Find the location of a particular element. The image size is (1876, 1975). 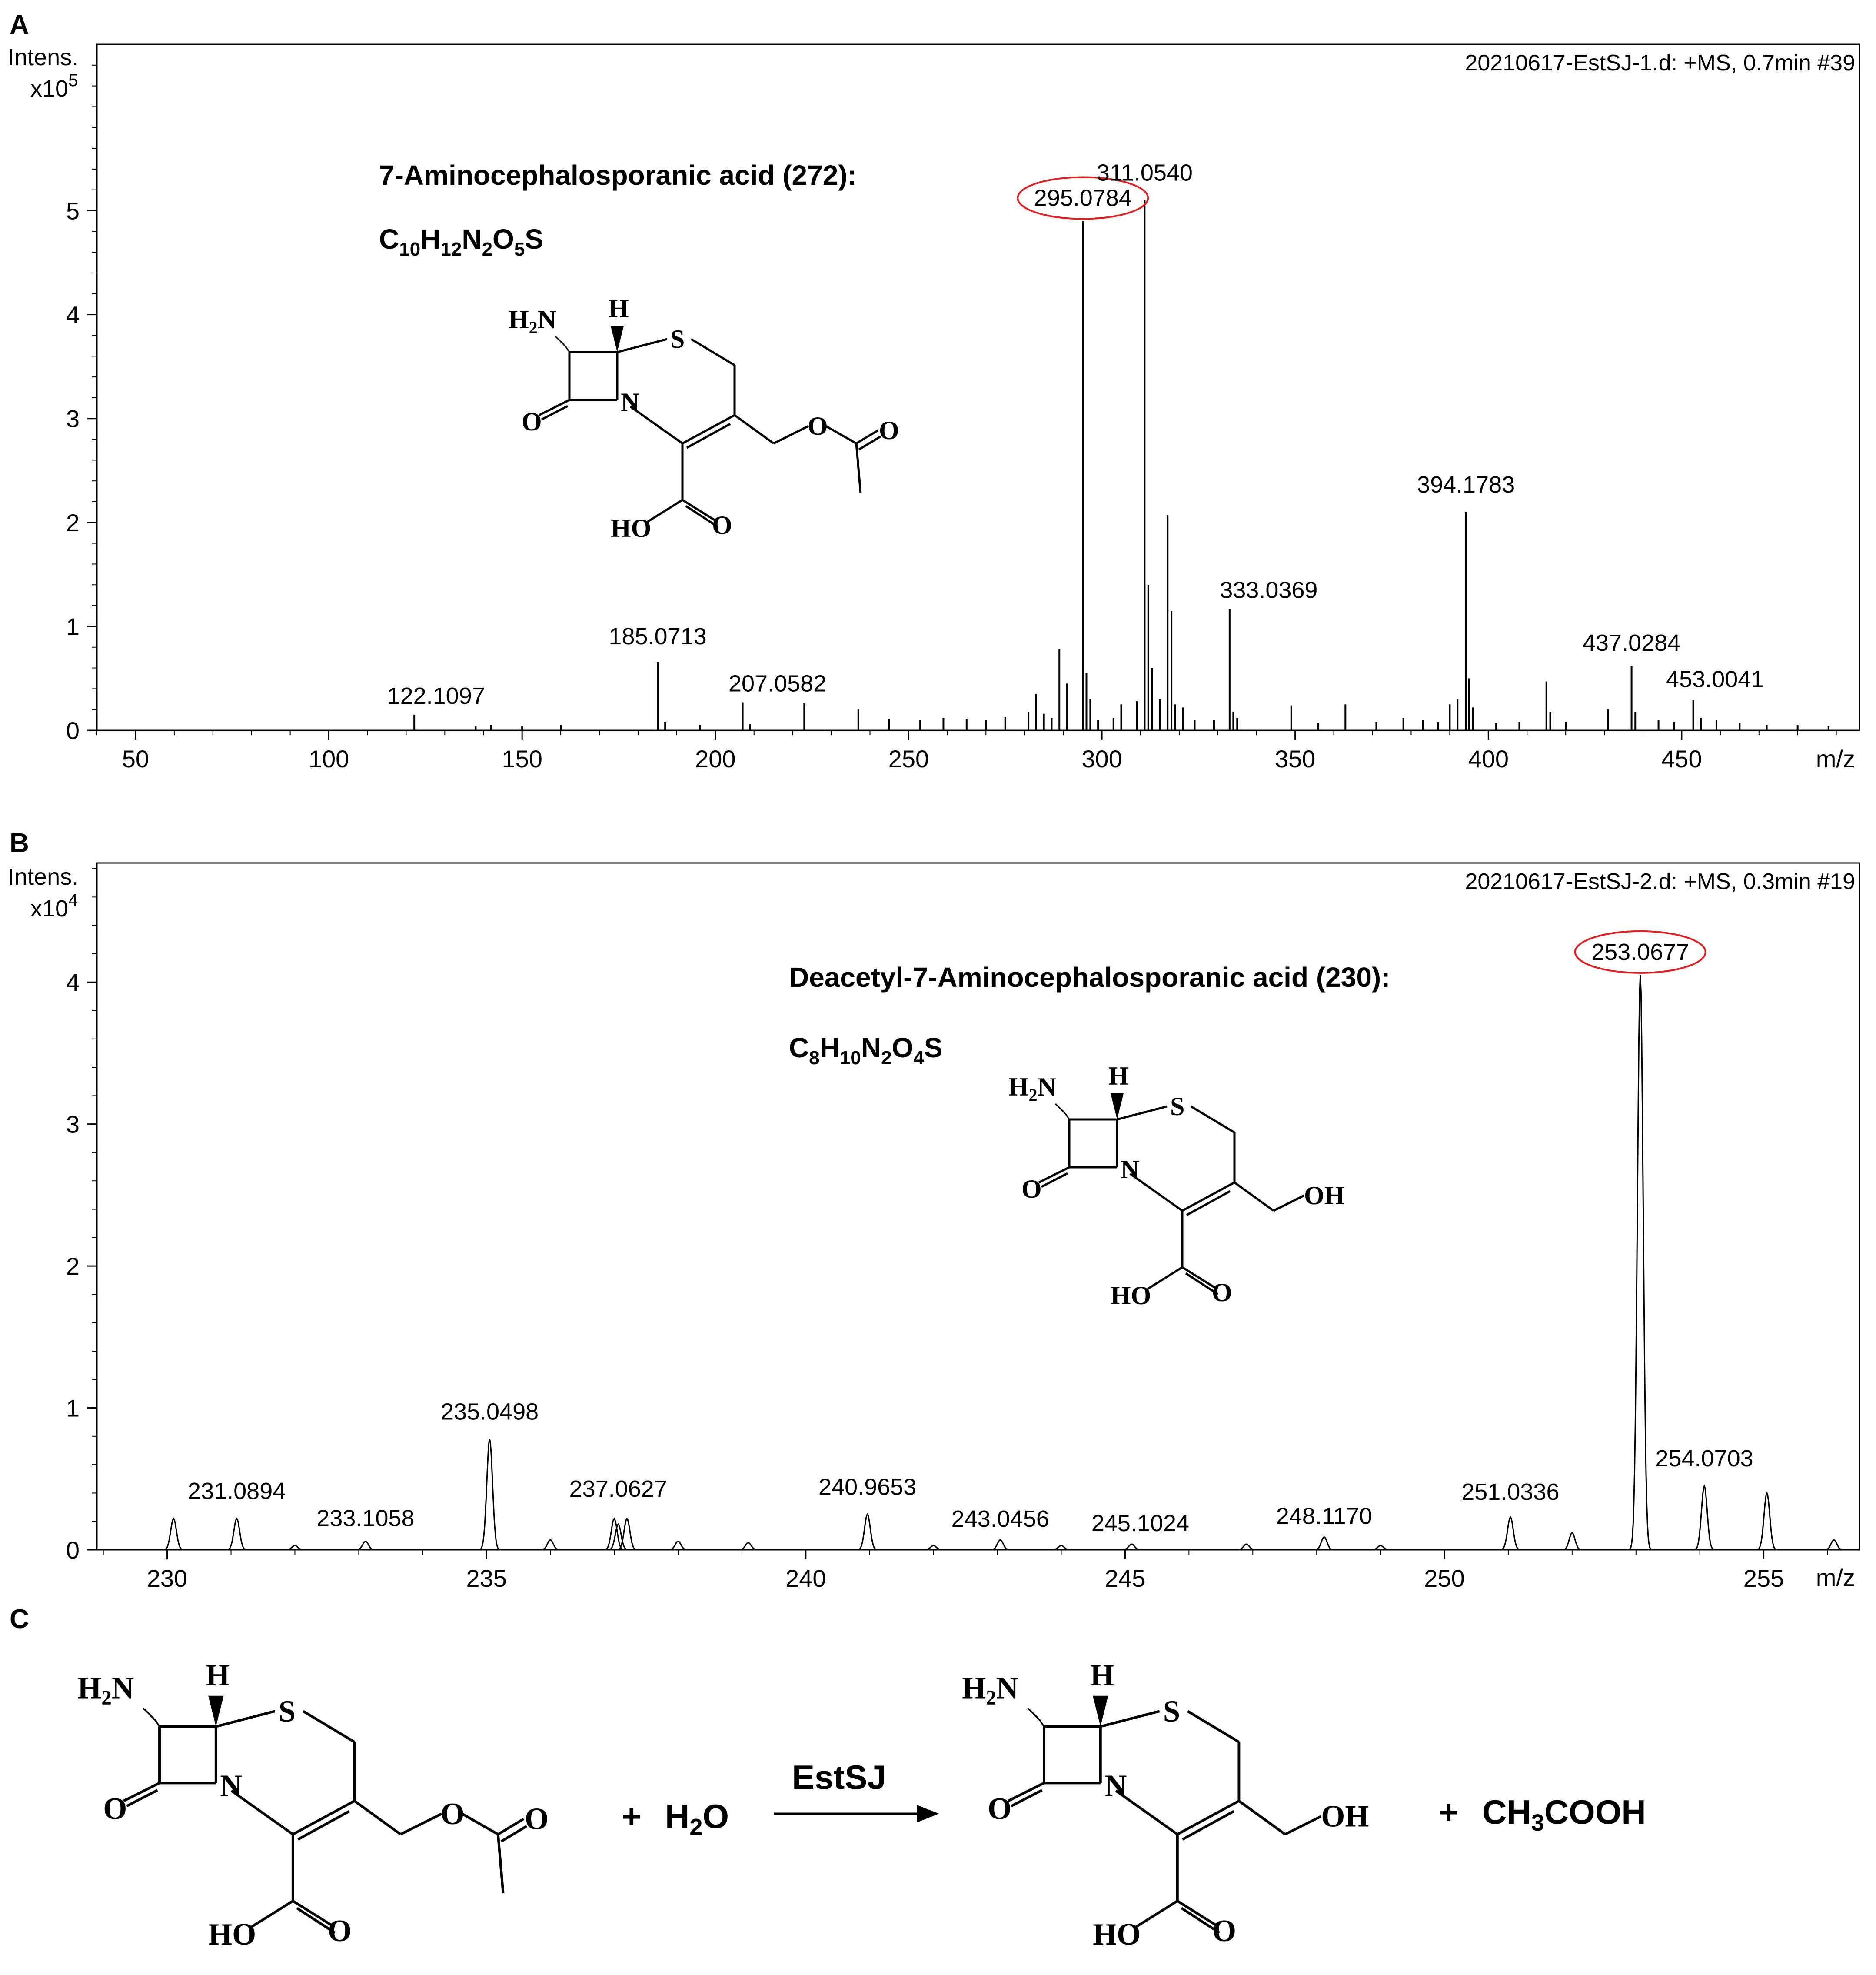

highlighted-peak-ellipse is located at coordinates (1640, 952).